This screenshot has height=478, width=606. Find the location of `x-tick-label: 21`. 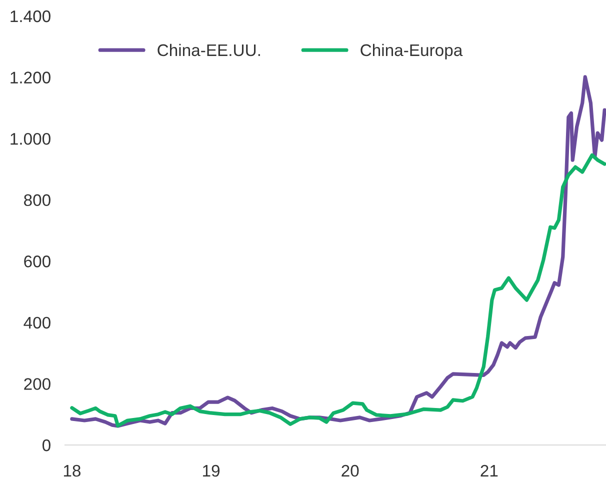

x-tick-label: 21 is located at coordinates (489, 470).